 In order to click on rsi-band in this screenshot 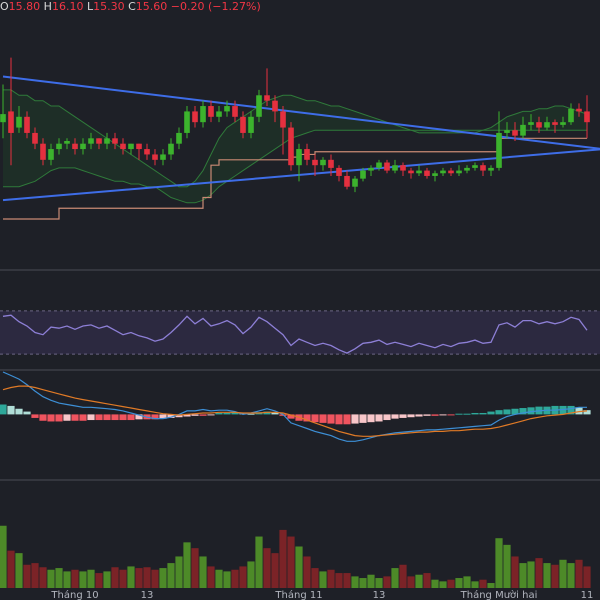, I will do `click(300, 332)`.